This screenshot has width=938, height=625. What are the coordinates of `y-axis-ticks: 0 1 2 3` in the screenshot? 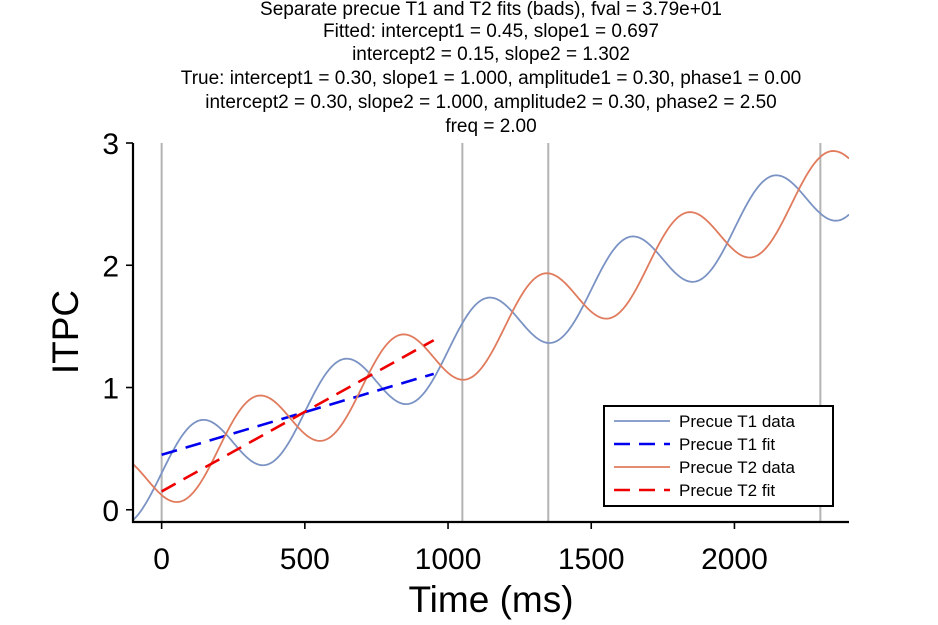 It's located at (117, 328).